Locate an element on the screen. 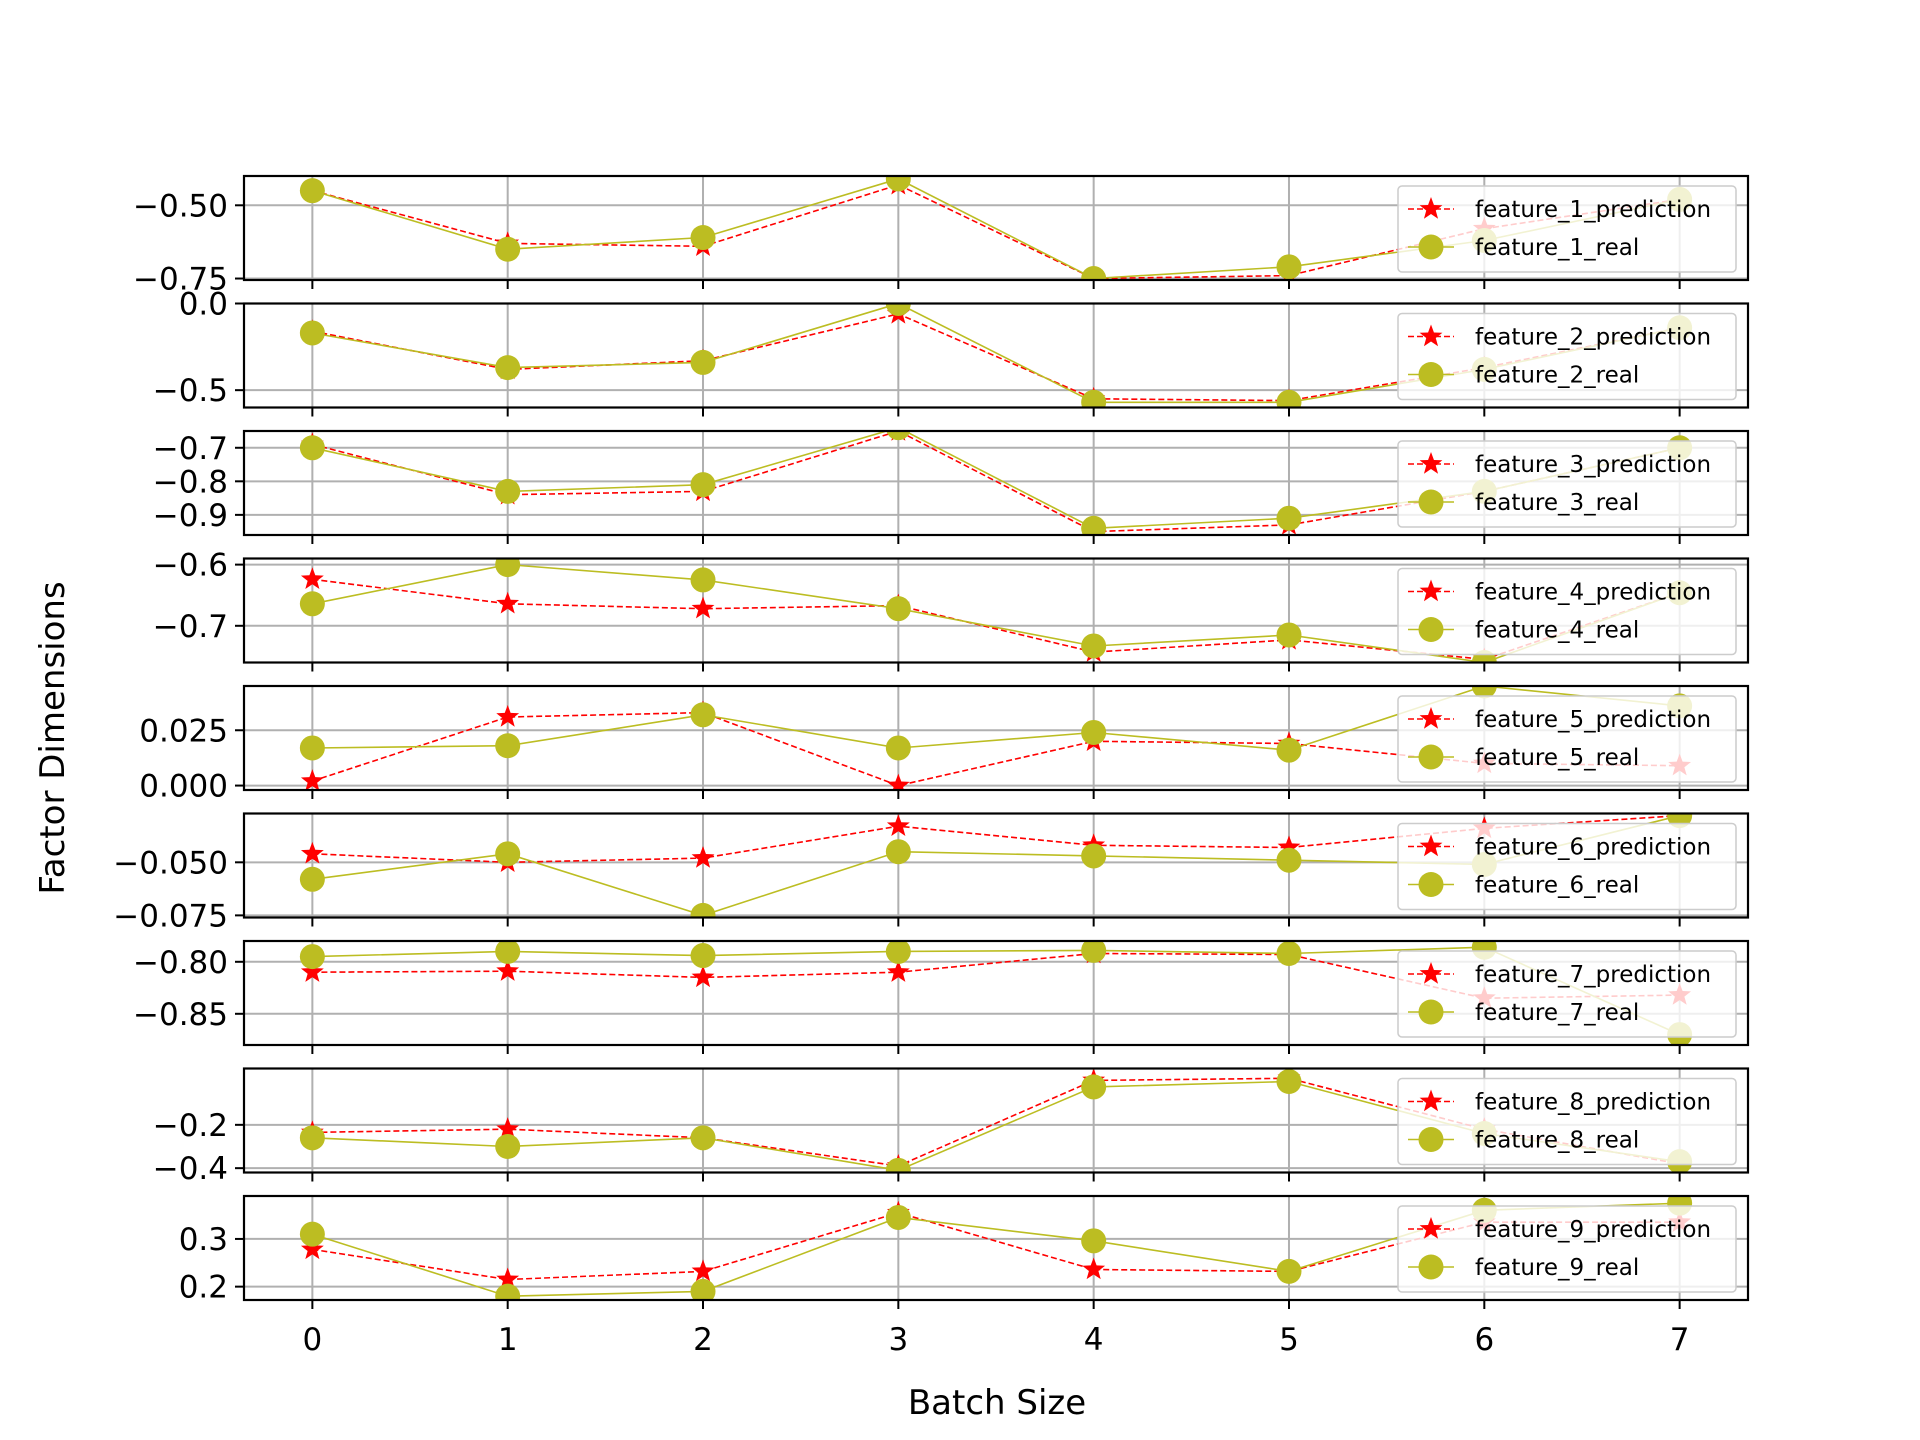 The image size is (1920, 1440). y-tick-label: −0.050 is located at coordinates (170, 863).